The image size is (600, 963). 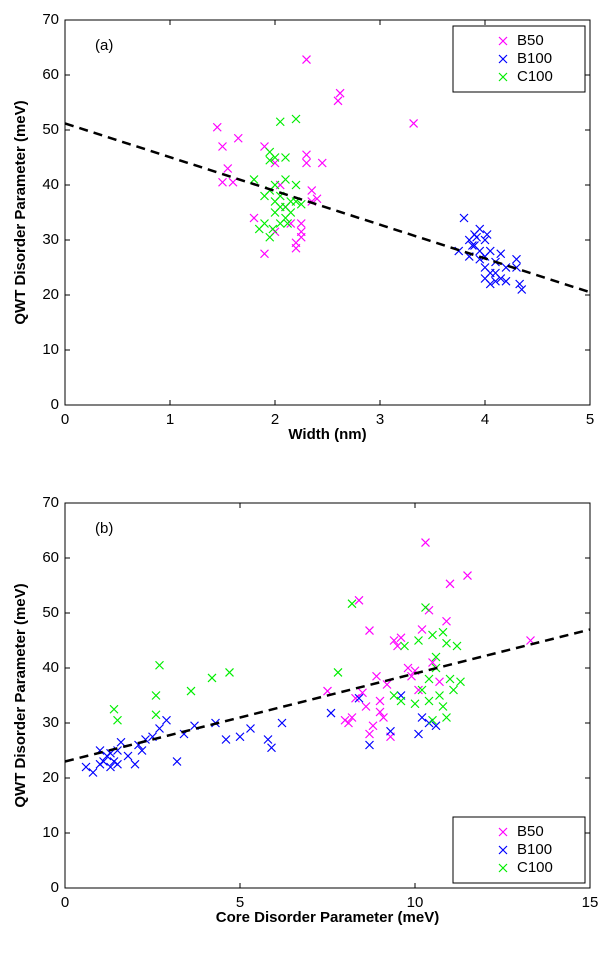 What do you see at coordinates (530, 40) in the screenshot?
I see `legend-label: B50` at bounding box center [530, 40].